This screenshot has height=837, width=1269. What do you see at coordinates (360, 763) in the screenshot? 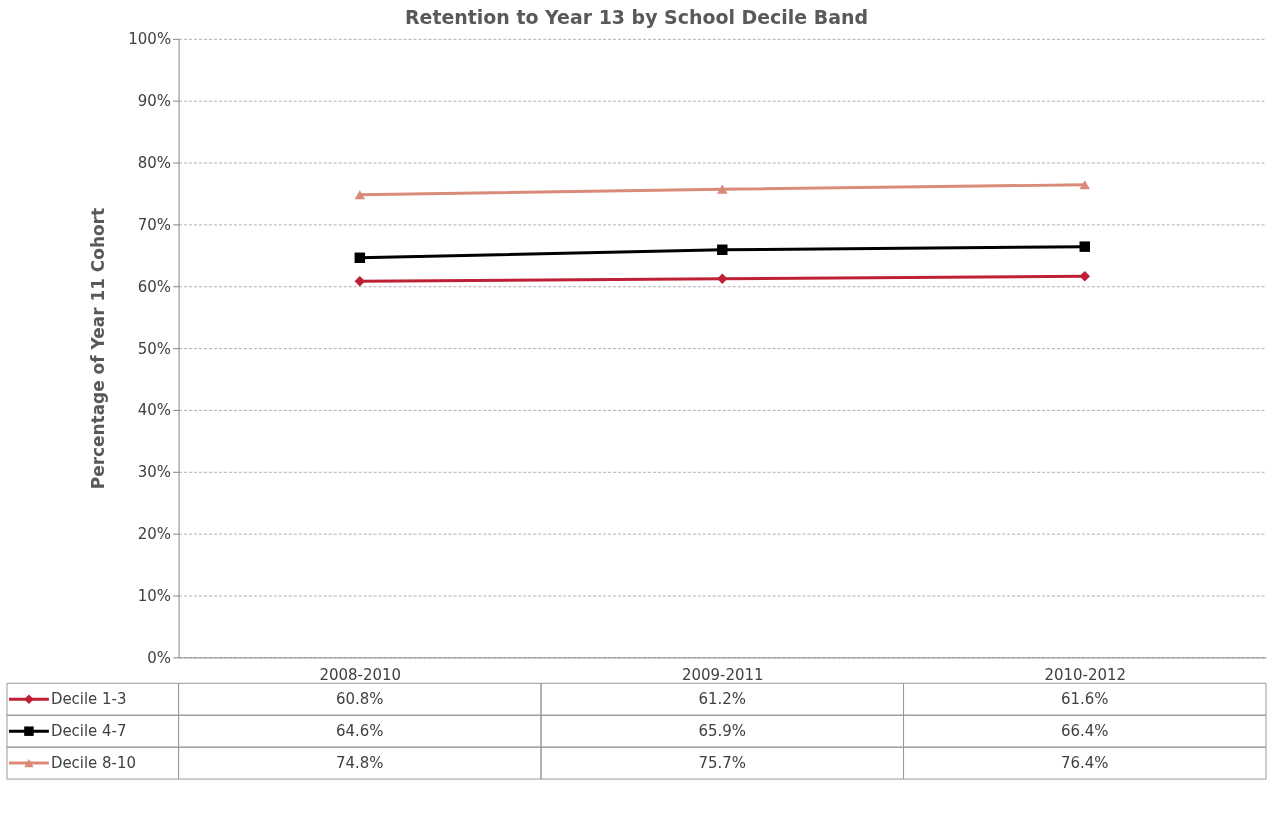
I see `data-label: 74.8%` at bounding box center [360, 763].